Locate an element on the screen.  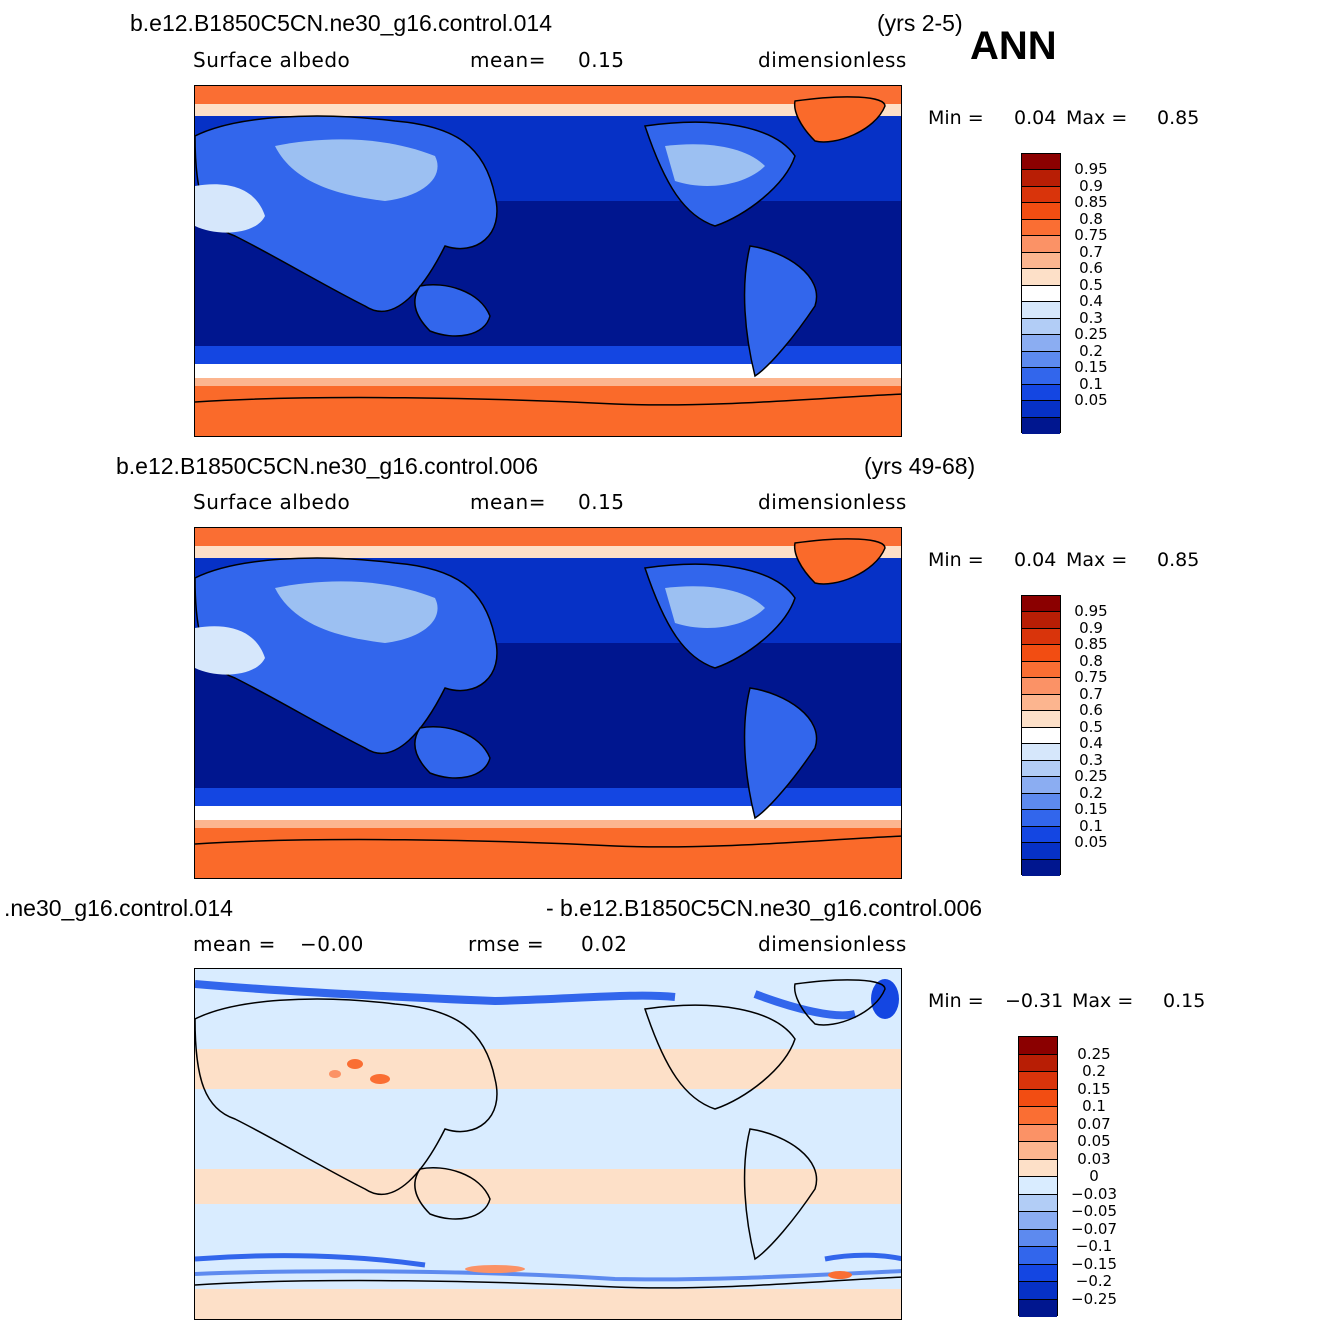
colorbar-tick-label: 0.8 is located at coordinates (1091, 660).